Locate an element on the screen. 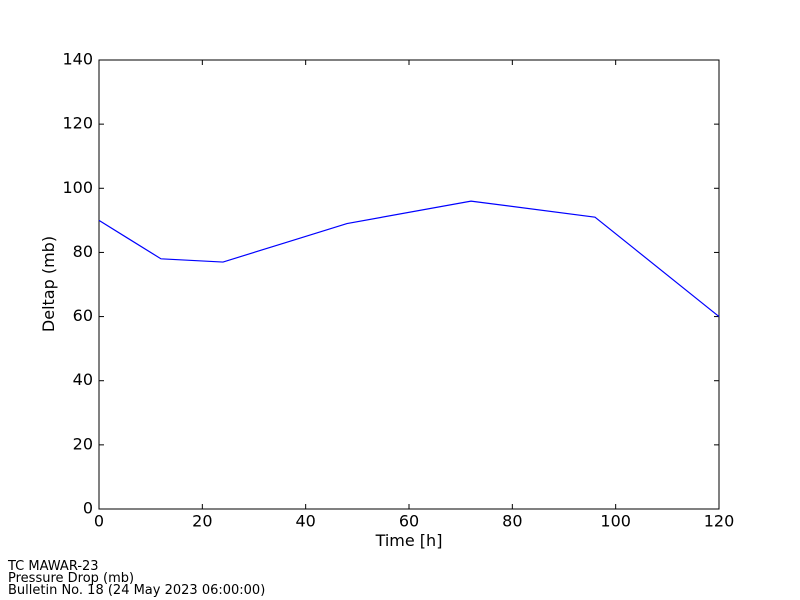 This screenshot has width=800, height=600. y-tick-label: 0 is located at coordinates (88, 508).